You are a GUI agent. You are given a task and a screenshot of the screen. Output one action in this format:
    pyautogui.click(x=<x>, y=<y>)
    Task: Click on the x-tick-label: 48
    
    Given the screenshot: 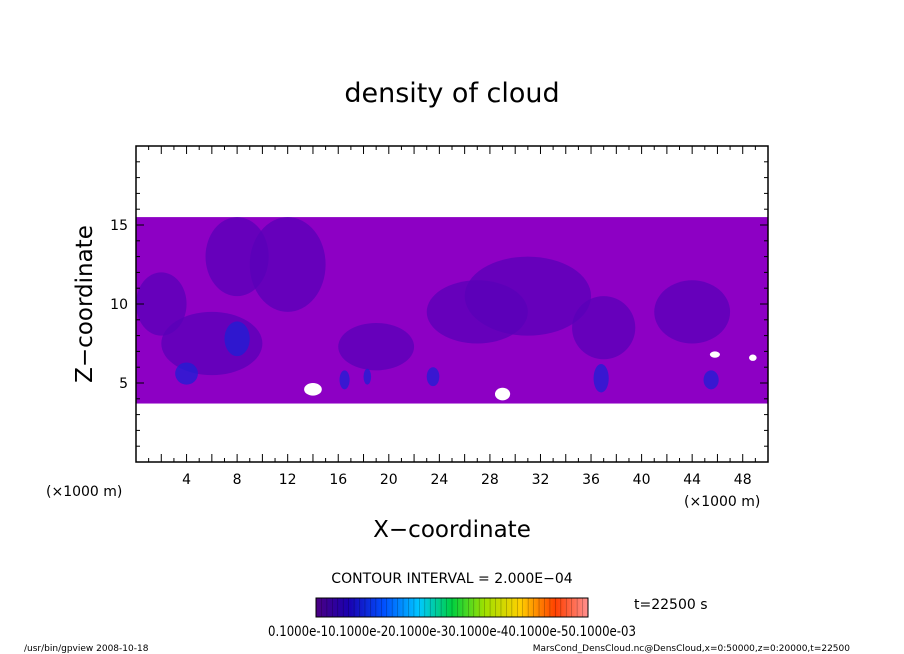 What is the action you would take?
    pyautogui.click(x=743, y=480)
    